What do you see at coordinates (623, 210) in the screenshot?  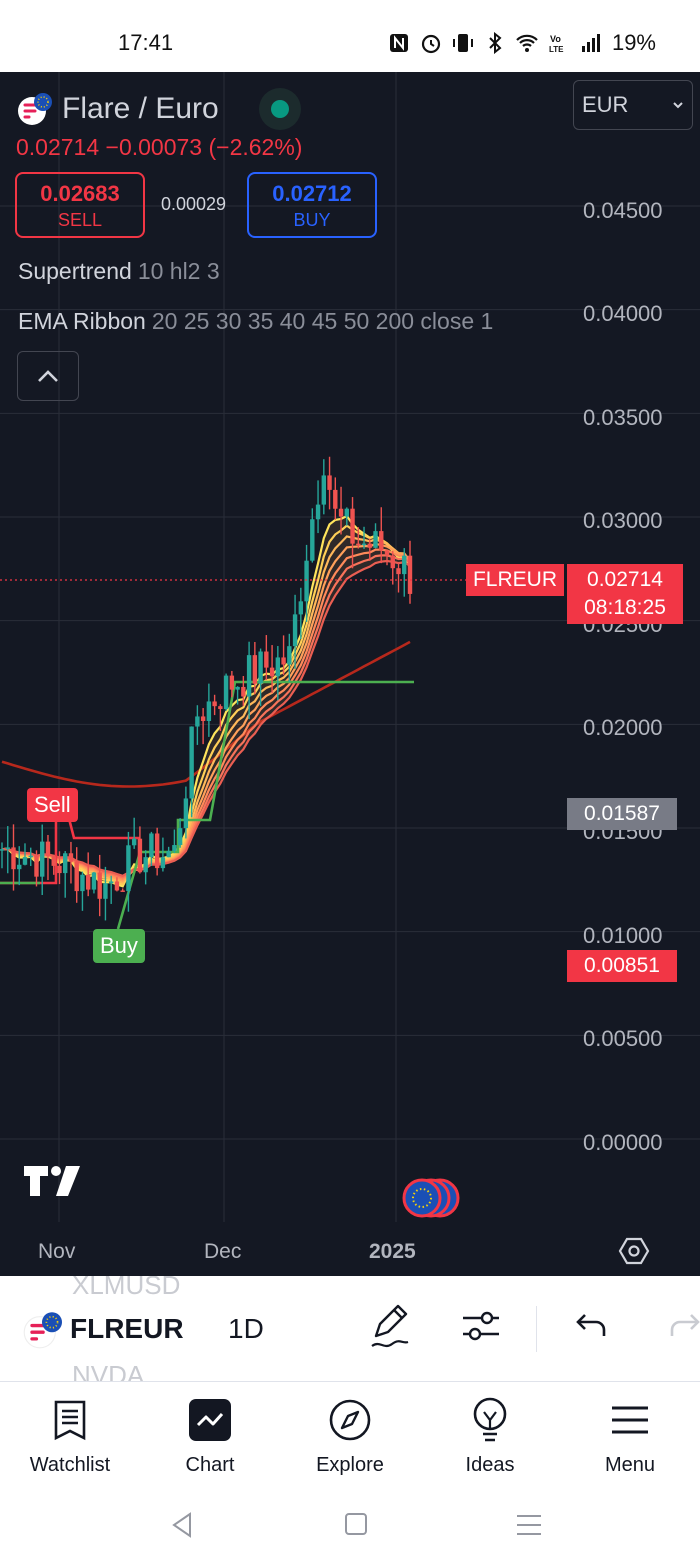 I see `price-axis-label: 0.04500` at bounding box center [623, 210].